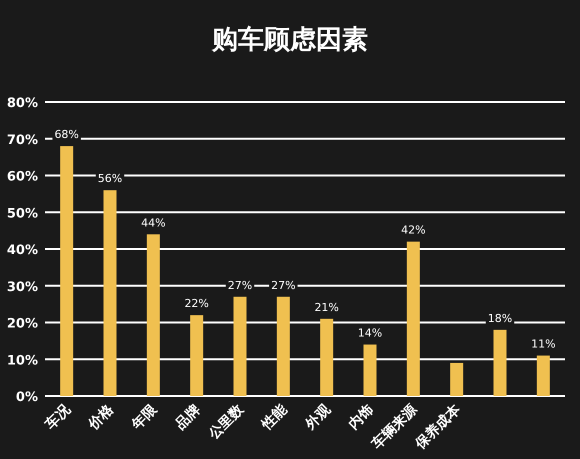 The width and height of the screenshot is (580, 459). What do you see at coordinates (289, 40) in the screenshot?
I see `chart-title: 购车顾虑因素` at bounding box center [289, 40].